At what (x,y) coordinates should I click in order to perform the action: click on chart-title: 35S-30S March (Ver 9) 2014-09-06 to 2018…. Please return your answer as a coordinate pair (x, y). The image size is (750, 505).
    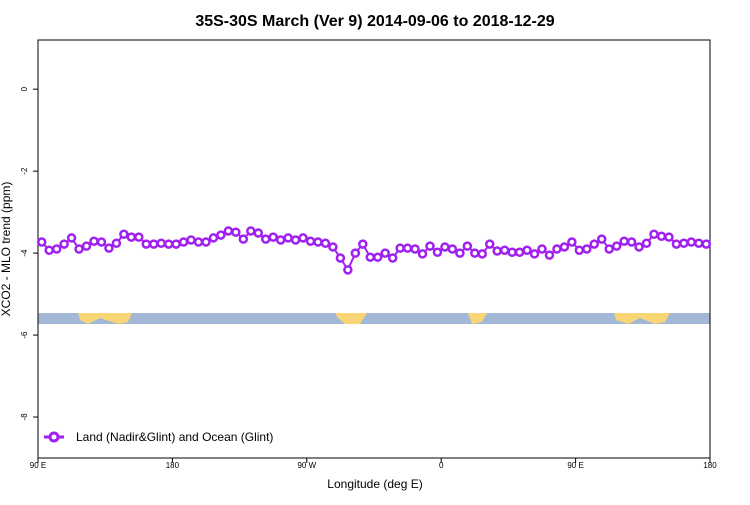
    Looking at the image, I should click on (374, 21).